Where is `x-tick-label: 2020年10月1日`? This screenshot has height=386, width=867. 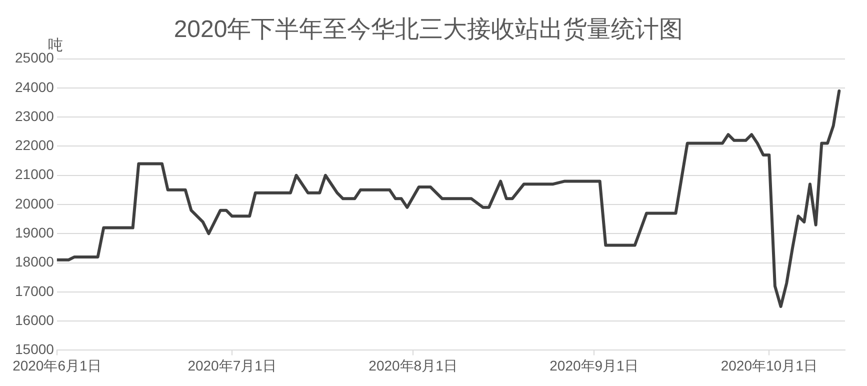
x-tick-label: 2020年10月1日 is located at coordinates (769, 365).